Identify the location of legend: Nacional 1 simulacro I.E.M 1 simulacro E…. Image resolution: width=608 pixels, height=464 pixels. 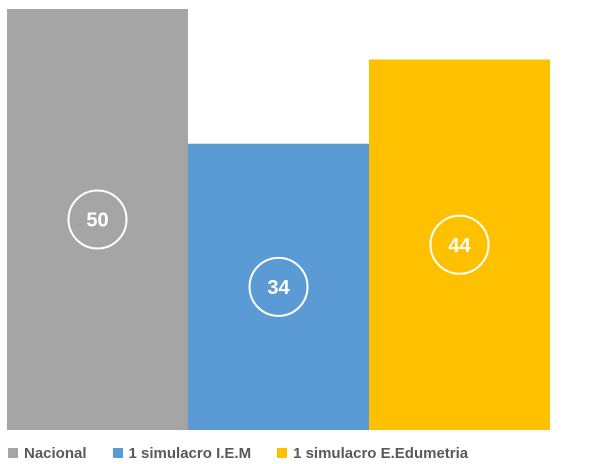
(238, 453).